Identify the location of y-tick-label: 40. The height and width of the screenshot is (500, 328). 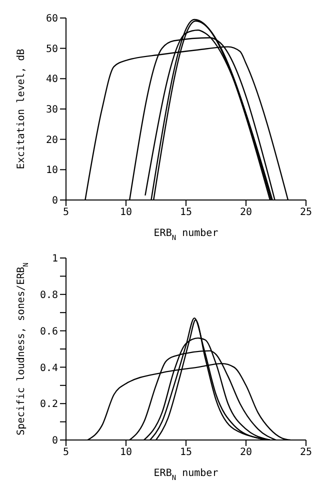
(52, 80).